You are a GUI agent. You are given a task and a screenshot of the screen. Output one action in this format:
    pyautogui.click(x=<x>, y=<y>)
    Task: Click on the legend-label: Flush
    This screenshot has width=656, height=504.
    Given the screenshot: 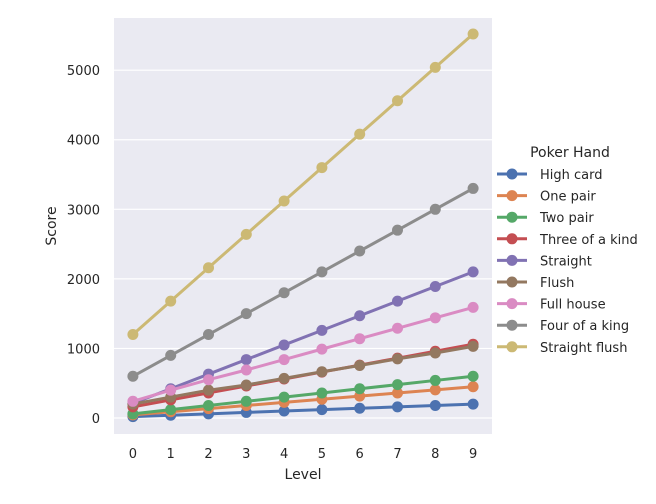 What is the action you would take?
    pyautogui.click(x=557, y=283)
    